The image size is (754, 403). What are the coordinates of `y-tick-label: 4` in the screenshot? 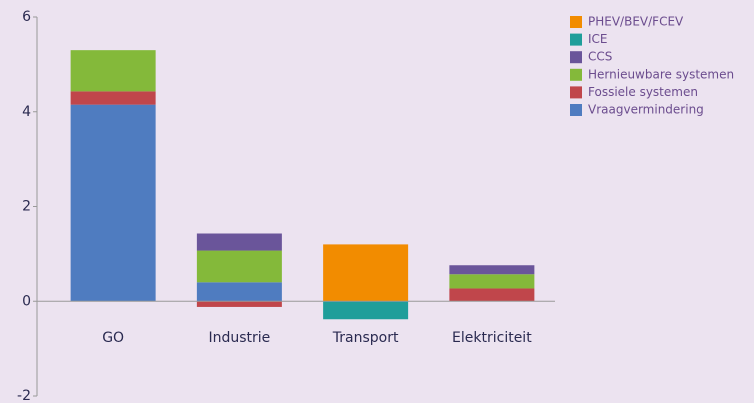 It's located at (26, 112).